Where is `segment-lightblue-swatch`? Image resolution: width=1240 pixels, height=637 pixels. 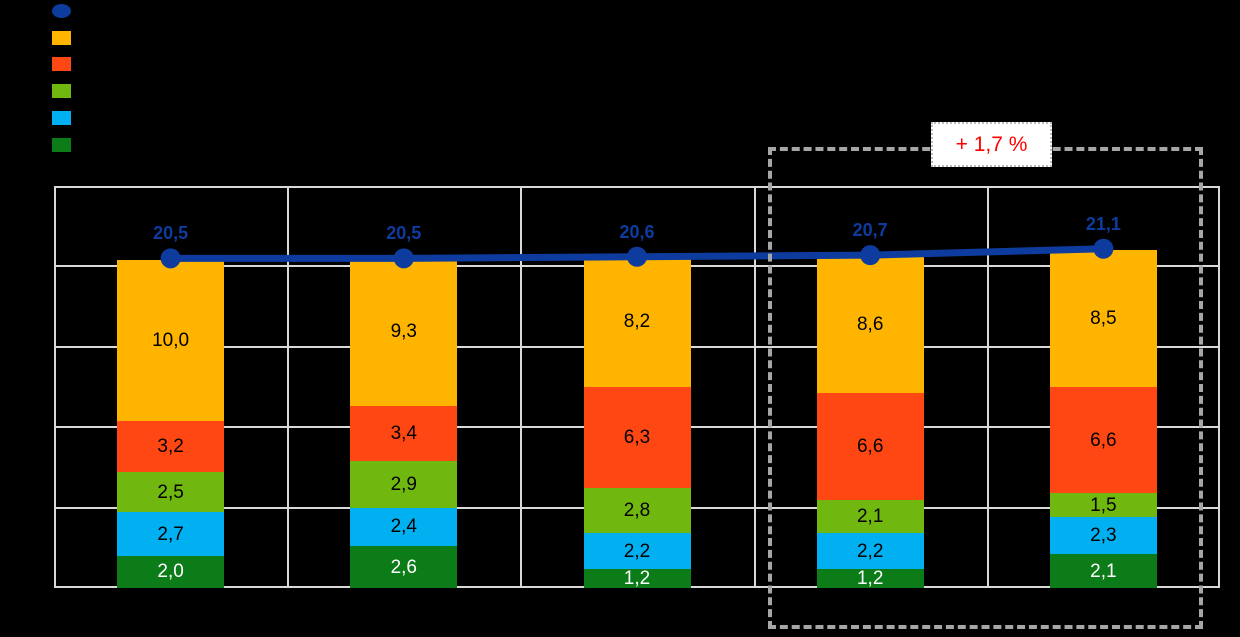
segment-lightblue-swatch is located at coordinates (61, 117).